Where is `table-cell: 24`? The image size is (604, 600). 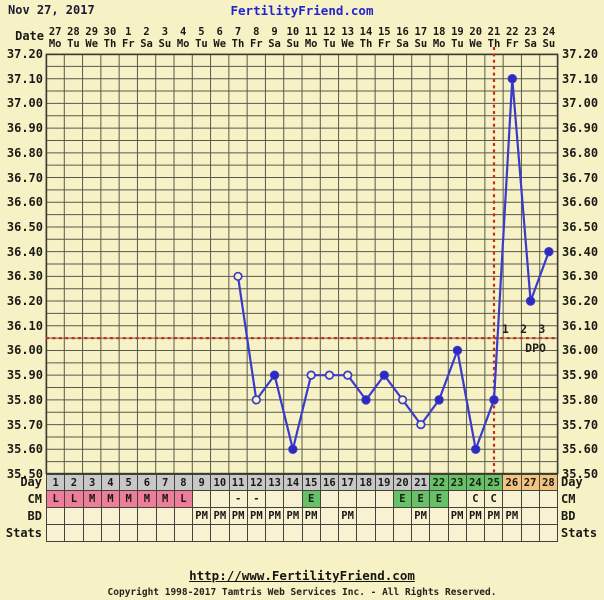
table-cell: 24 is located at coordinates (475, 483).